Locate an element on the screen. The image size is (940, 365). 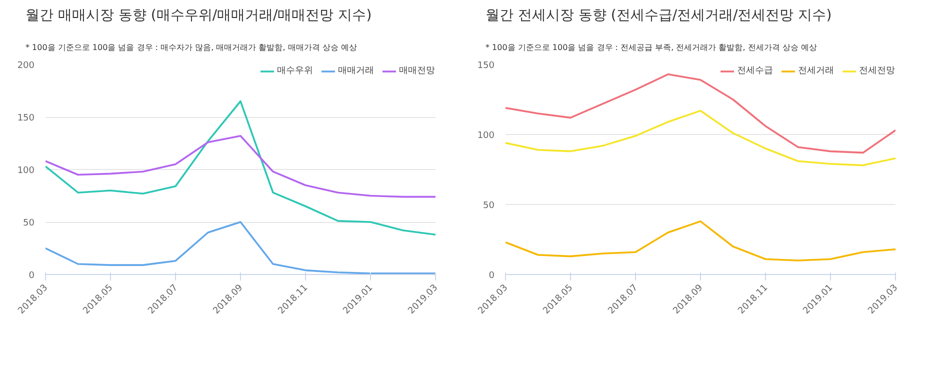
text: * 100을 기준으로 100을 넘을 경우 : 매수자가 많음, 매매거래가 활발함, 매매가격 상승 예상 is located at coordinates (191, 47).